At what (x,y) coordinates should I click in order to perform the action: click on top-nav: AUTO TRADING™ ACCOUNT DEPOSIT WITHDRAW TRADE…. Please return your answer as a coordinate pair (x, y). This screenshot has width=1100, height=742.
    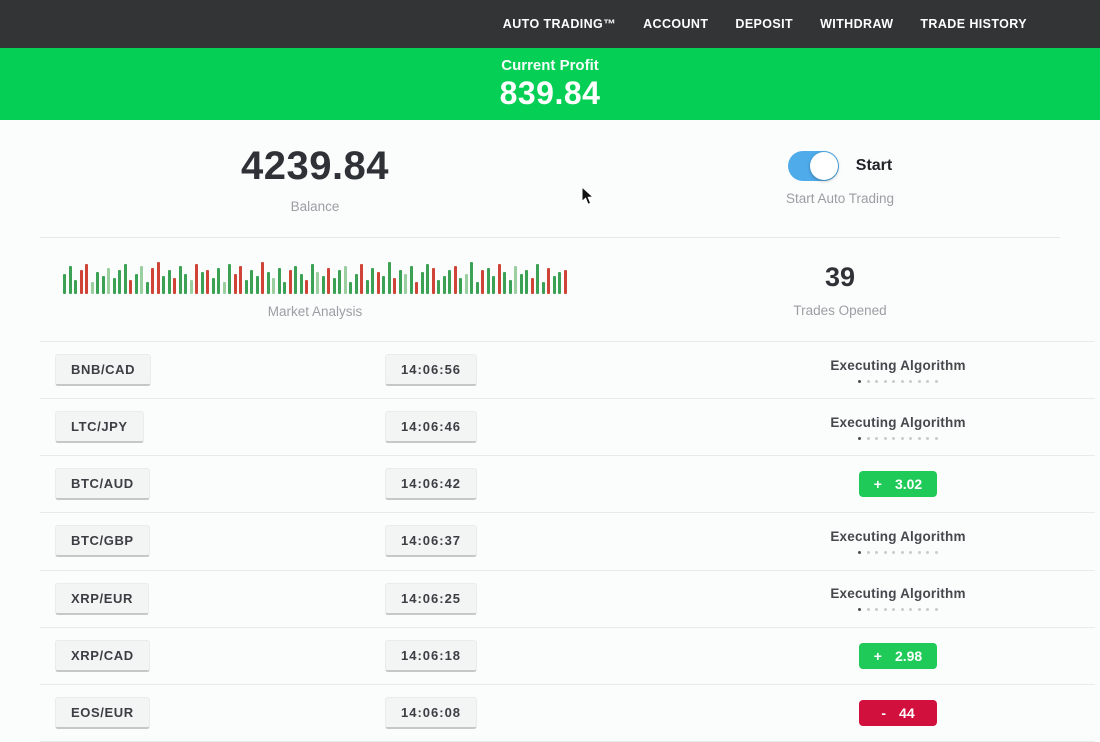
    Looking at the image, I should click on (550, 24).